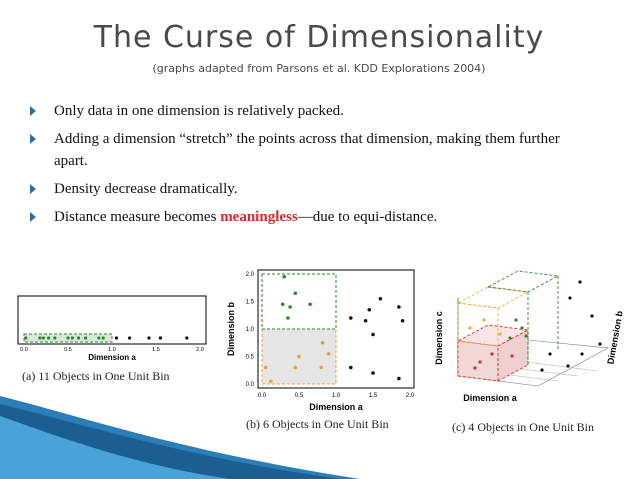  I want to click on y-tick-label: 1.5, so click(250, 303).